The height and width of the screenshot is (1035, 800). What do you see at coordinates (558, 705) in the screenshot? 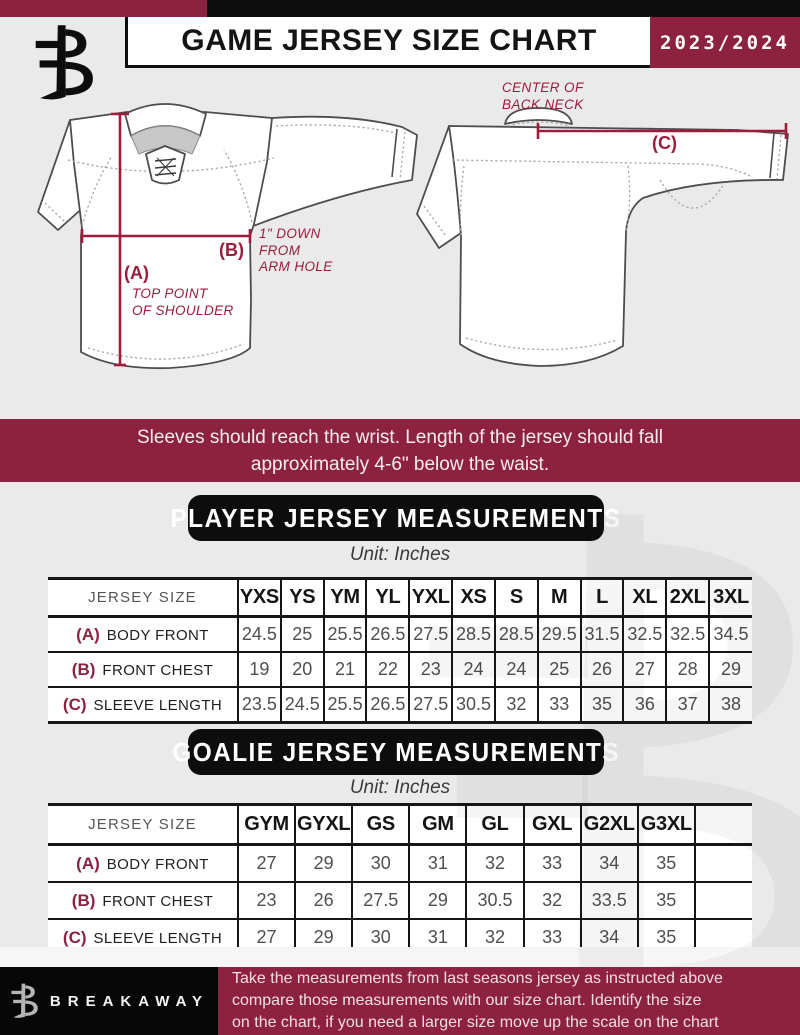
I see `measurement-value: 33` at bounding box center [558, 705].